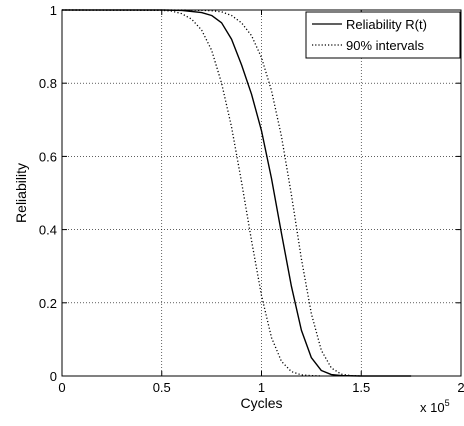  I want to click on x-axis-label: Cycles, so click(261, 403).